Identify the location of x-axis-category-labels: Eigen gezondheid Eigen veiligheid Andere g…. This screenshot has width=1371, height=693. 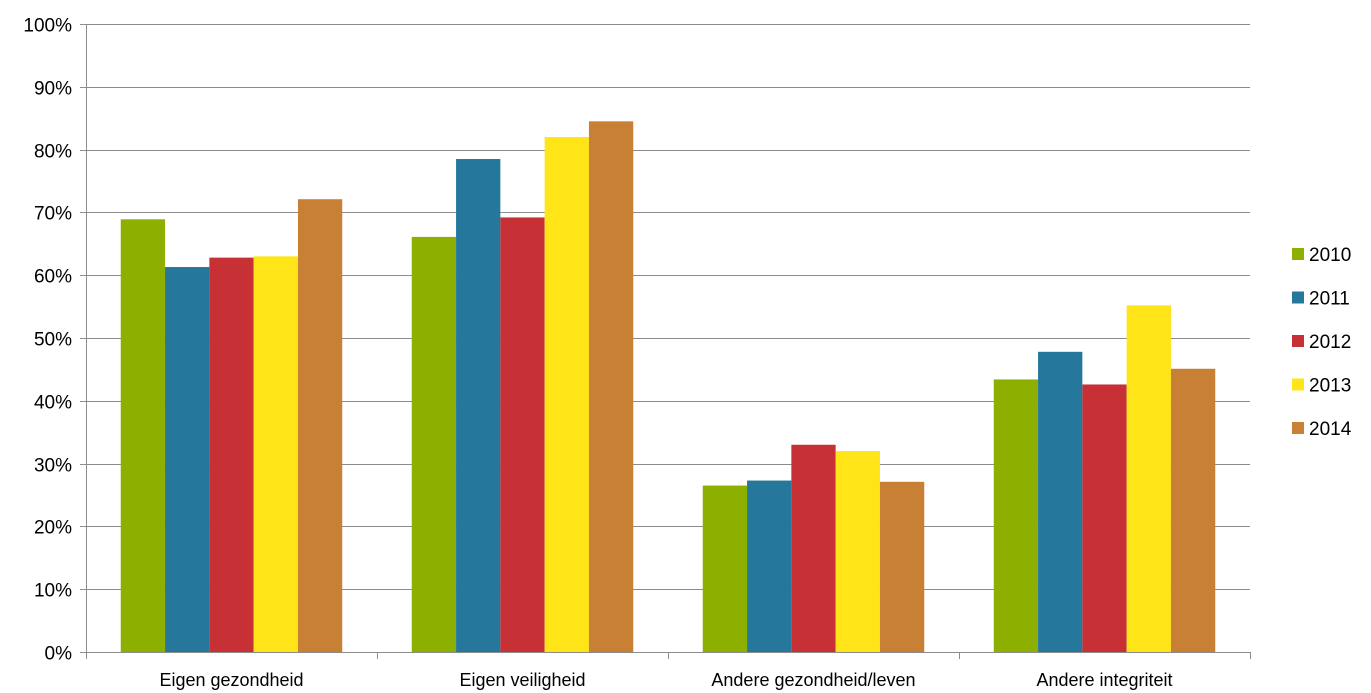
(665, 680).